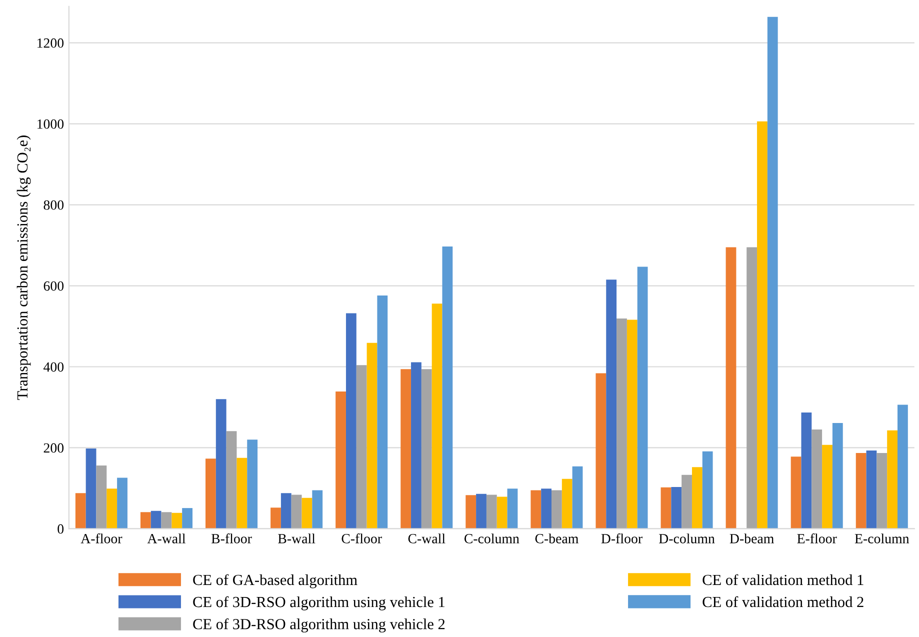 This screenshot has width=919, height=637. What do you see at coordinates (275, 581) in the screenshot?
I see `legend-label: CE of GA-based algorithm` at bounding box center [275, 581].